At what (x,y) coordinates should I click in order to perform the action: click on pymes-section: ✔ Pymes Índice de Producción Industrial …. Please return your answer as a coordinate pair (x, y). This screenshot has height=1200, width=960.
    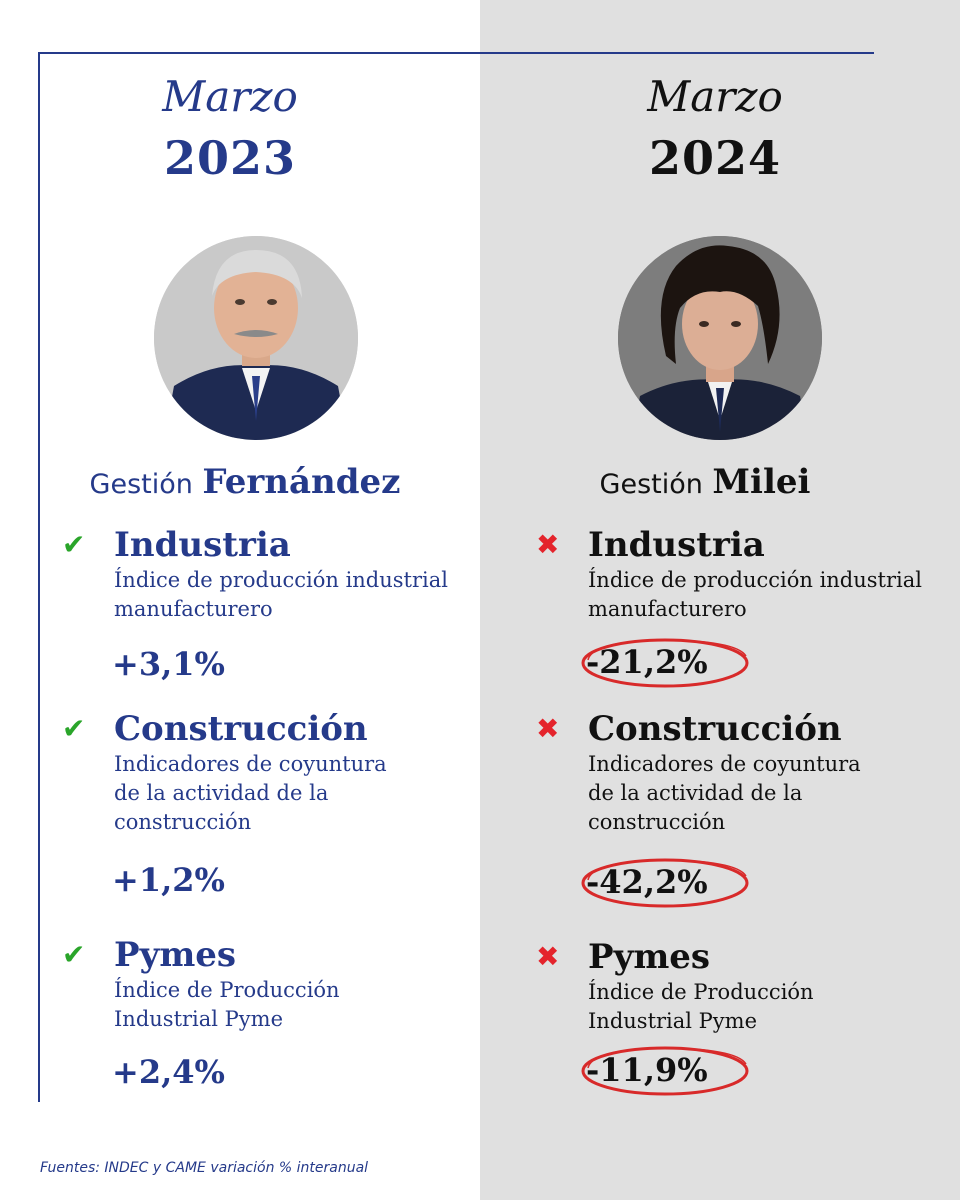
    Looking at the image, I should click on (262, 1012).